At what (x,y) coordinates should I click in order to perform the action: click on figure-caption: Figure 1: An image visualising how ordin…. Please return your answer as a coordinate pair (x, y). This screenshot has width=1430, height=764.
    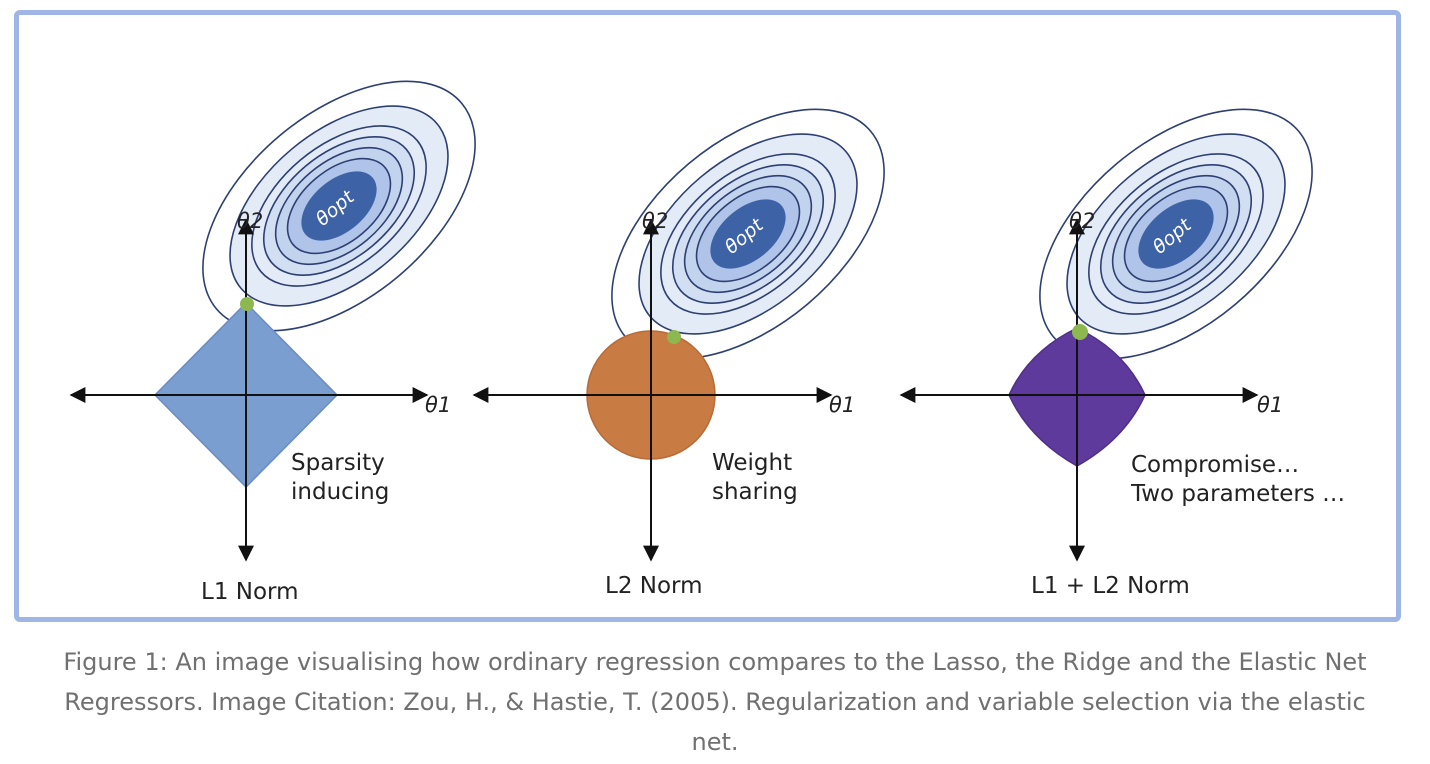
    Looking at the image, I should click on (715, 702).